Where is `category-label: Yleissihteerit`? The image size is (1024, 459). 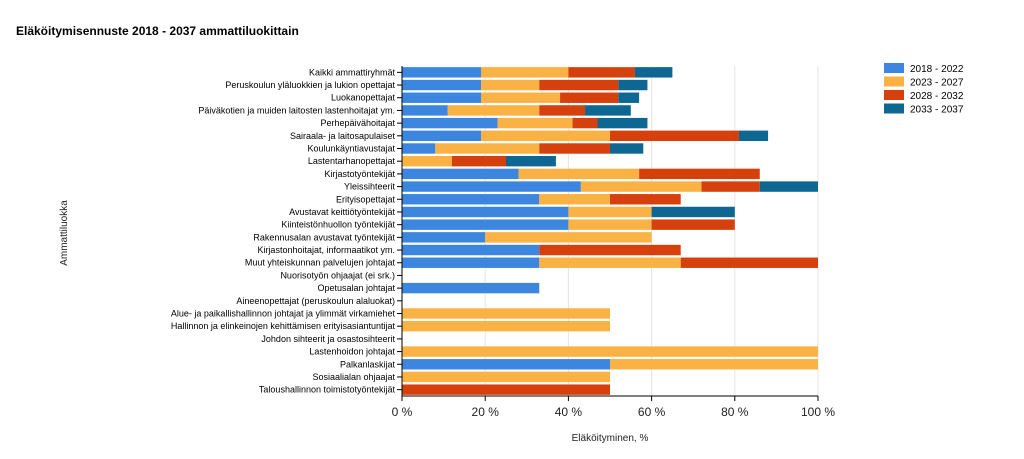
category-label: Yleissihteerit is located at coordinates (370, 187).